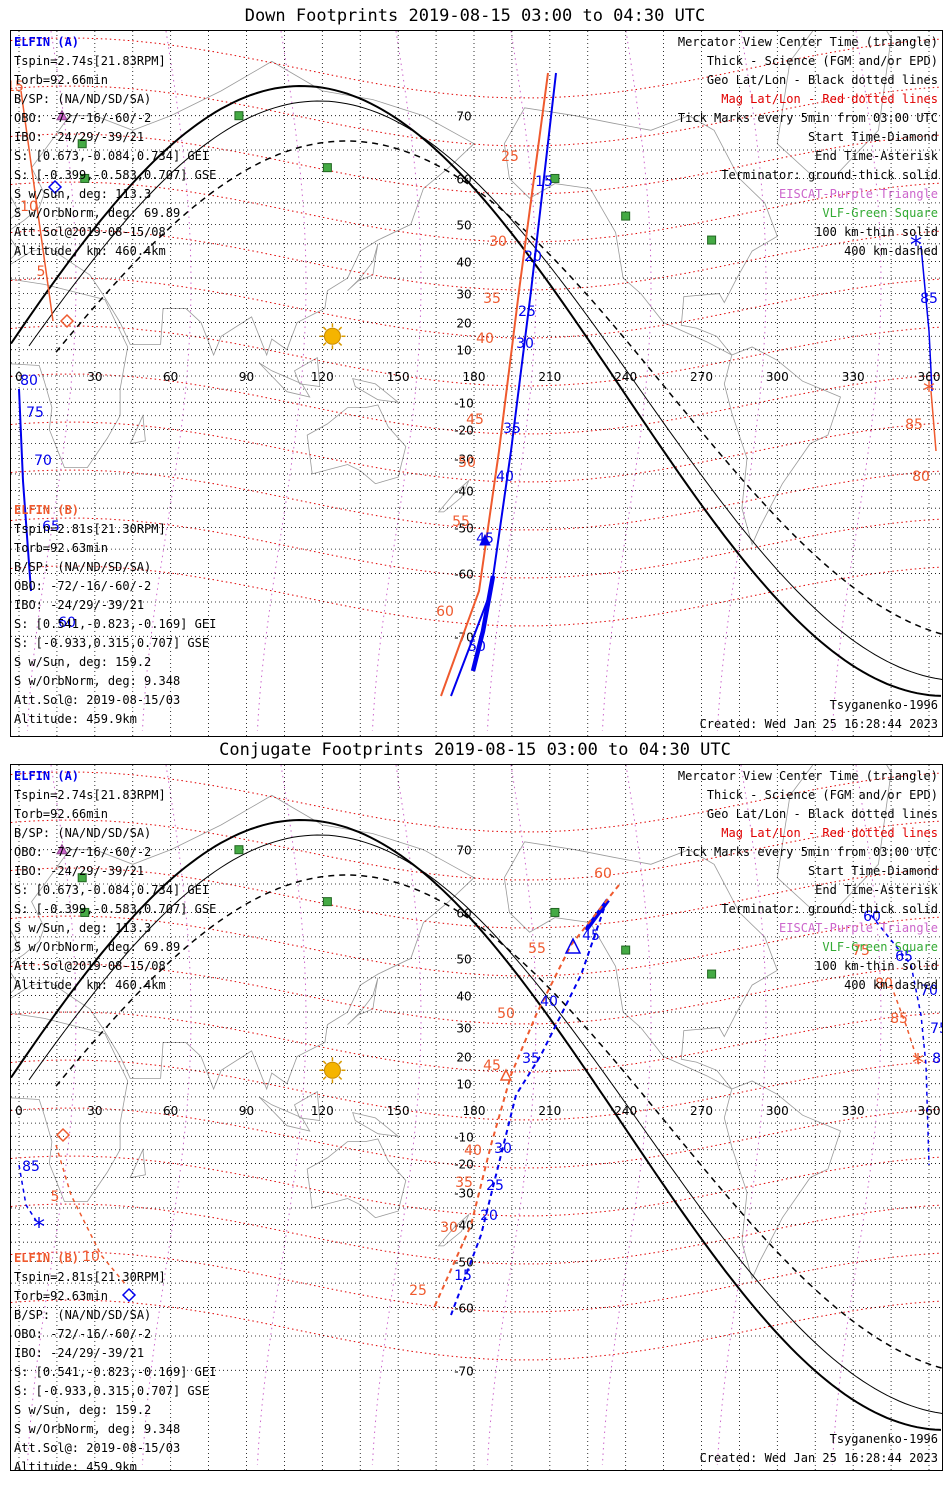 The width and height of the screenshot is (950, 1500). I want to click on elfin-b-line: OBO: -72/-16/-60/-2, so click(83, 586).